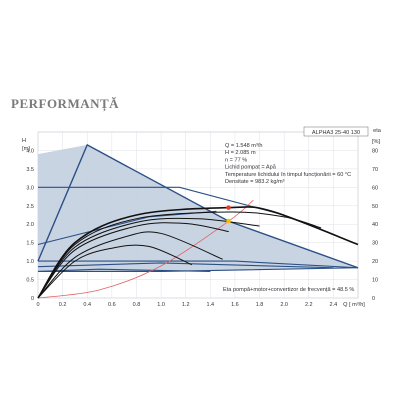 This screenshot has height=400, width=400. Describe the element at coordinates (30, 281) in the screenshot. I see `left-tick-label: 0.5` at that location.